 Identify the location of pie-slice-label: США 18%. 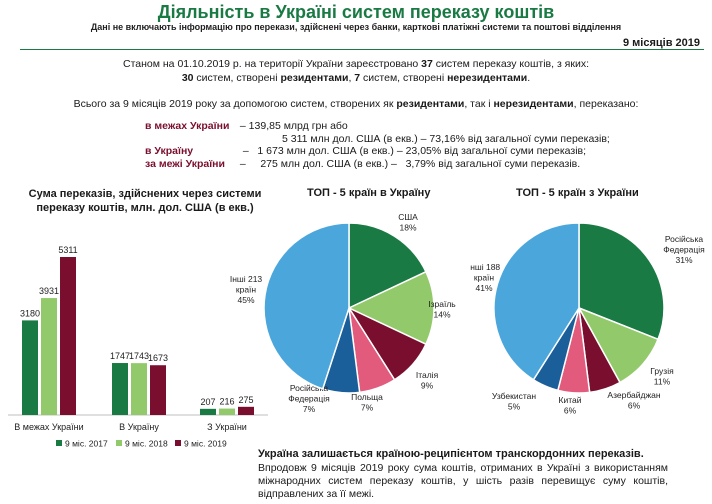
(408, 222).